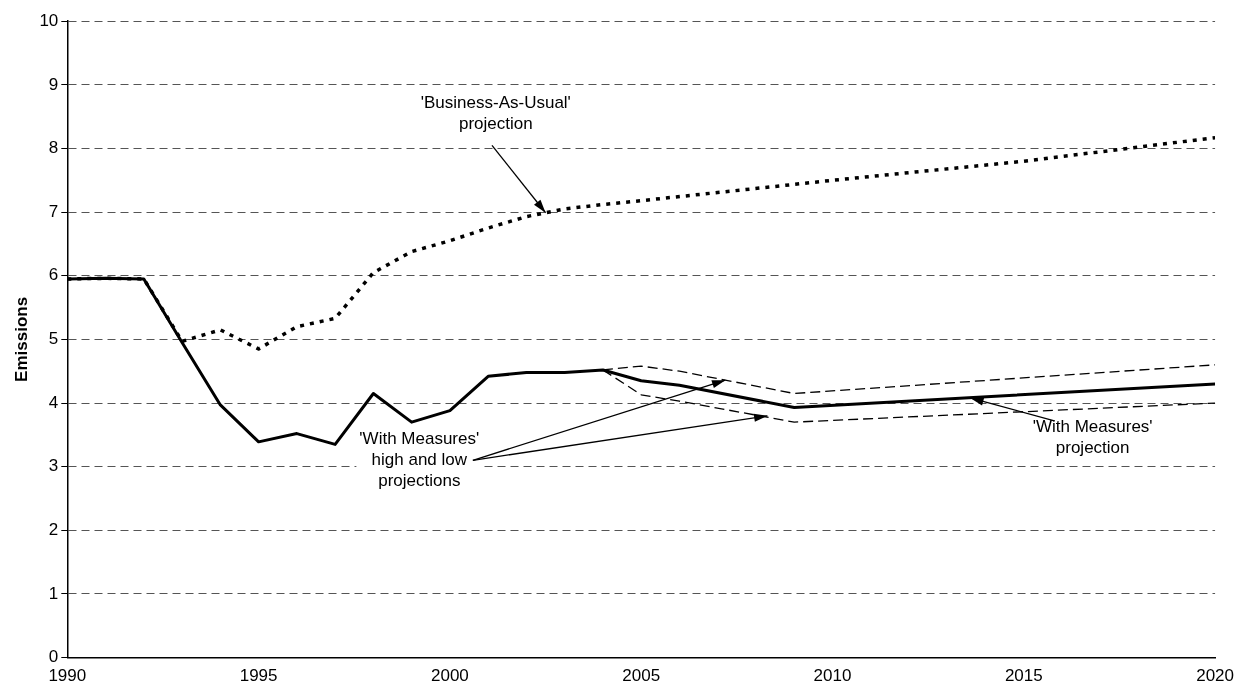  Describe the element at coordinates (53, 593) in the screenshot. I see `y-tick-label: 1` at that location.